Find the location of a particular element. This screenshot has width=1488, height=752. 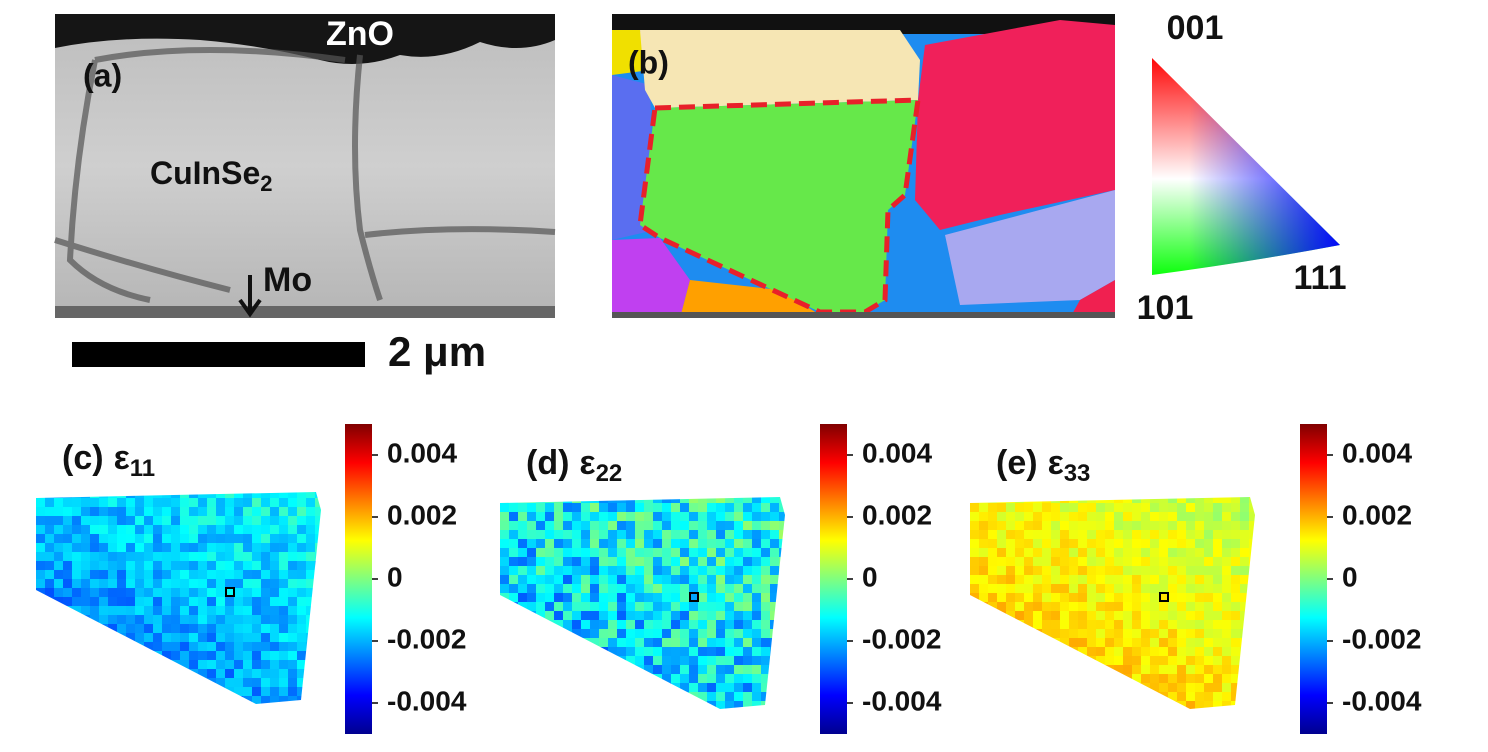

colorbar-tick-label: -0.002 is located at coordinates (426, 638).